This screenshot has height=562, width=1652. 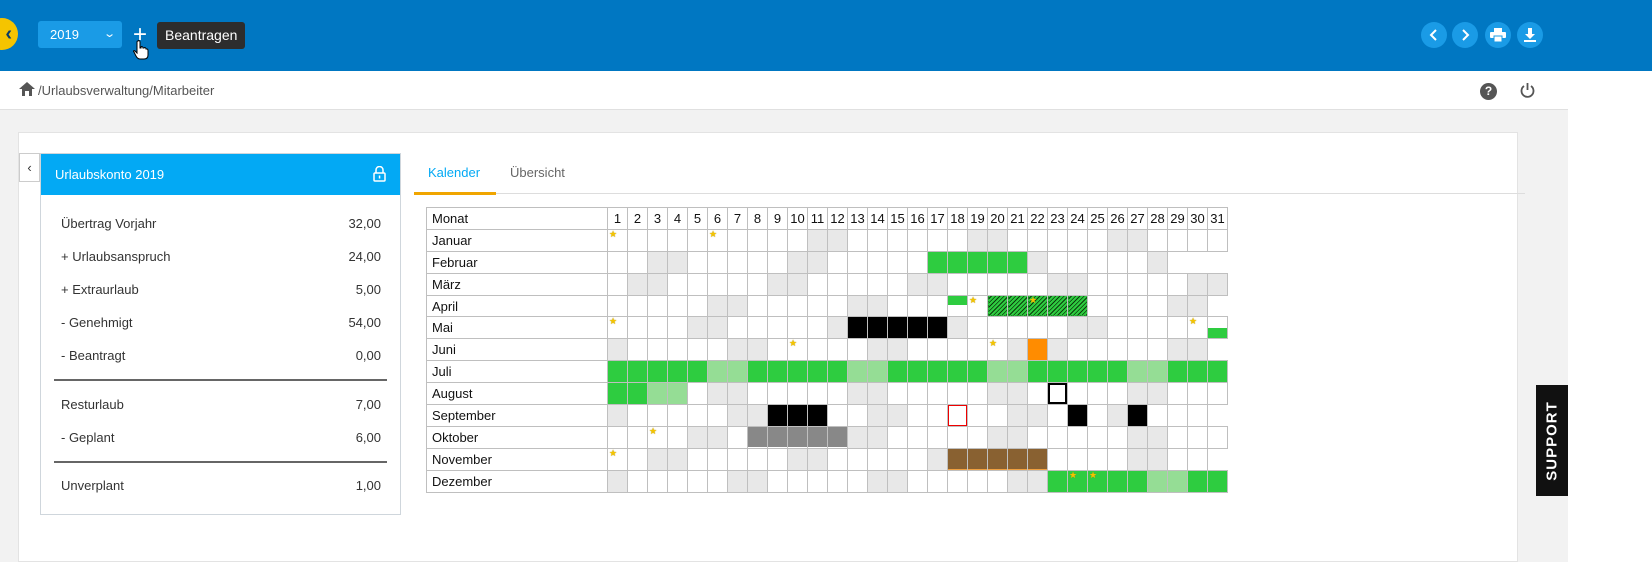 I want to click on support-tab: SUPPORT, so click(x=1552, y=440).